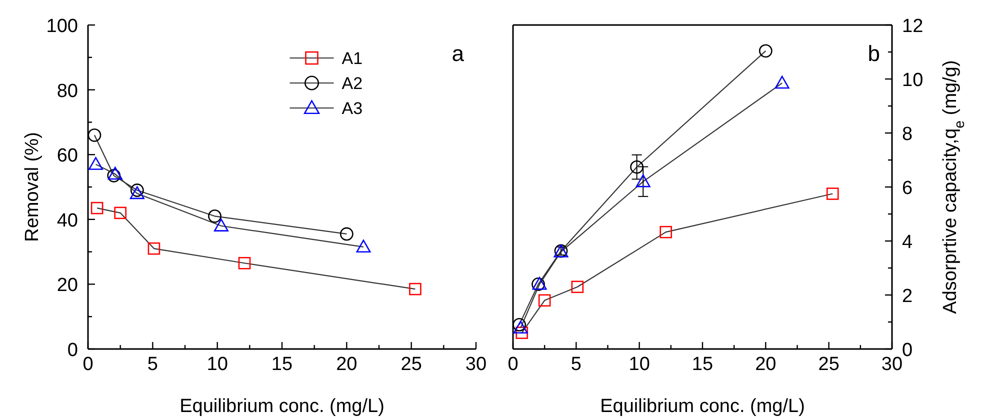  I want to click on y-tick-label: 80, so click(67, 91).